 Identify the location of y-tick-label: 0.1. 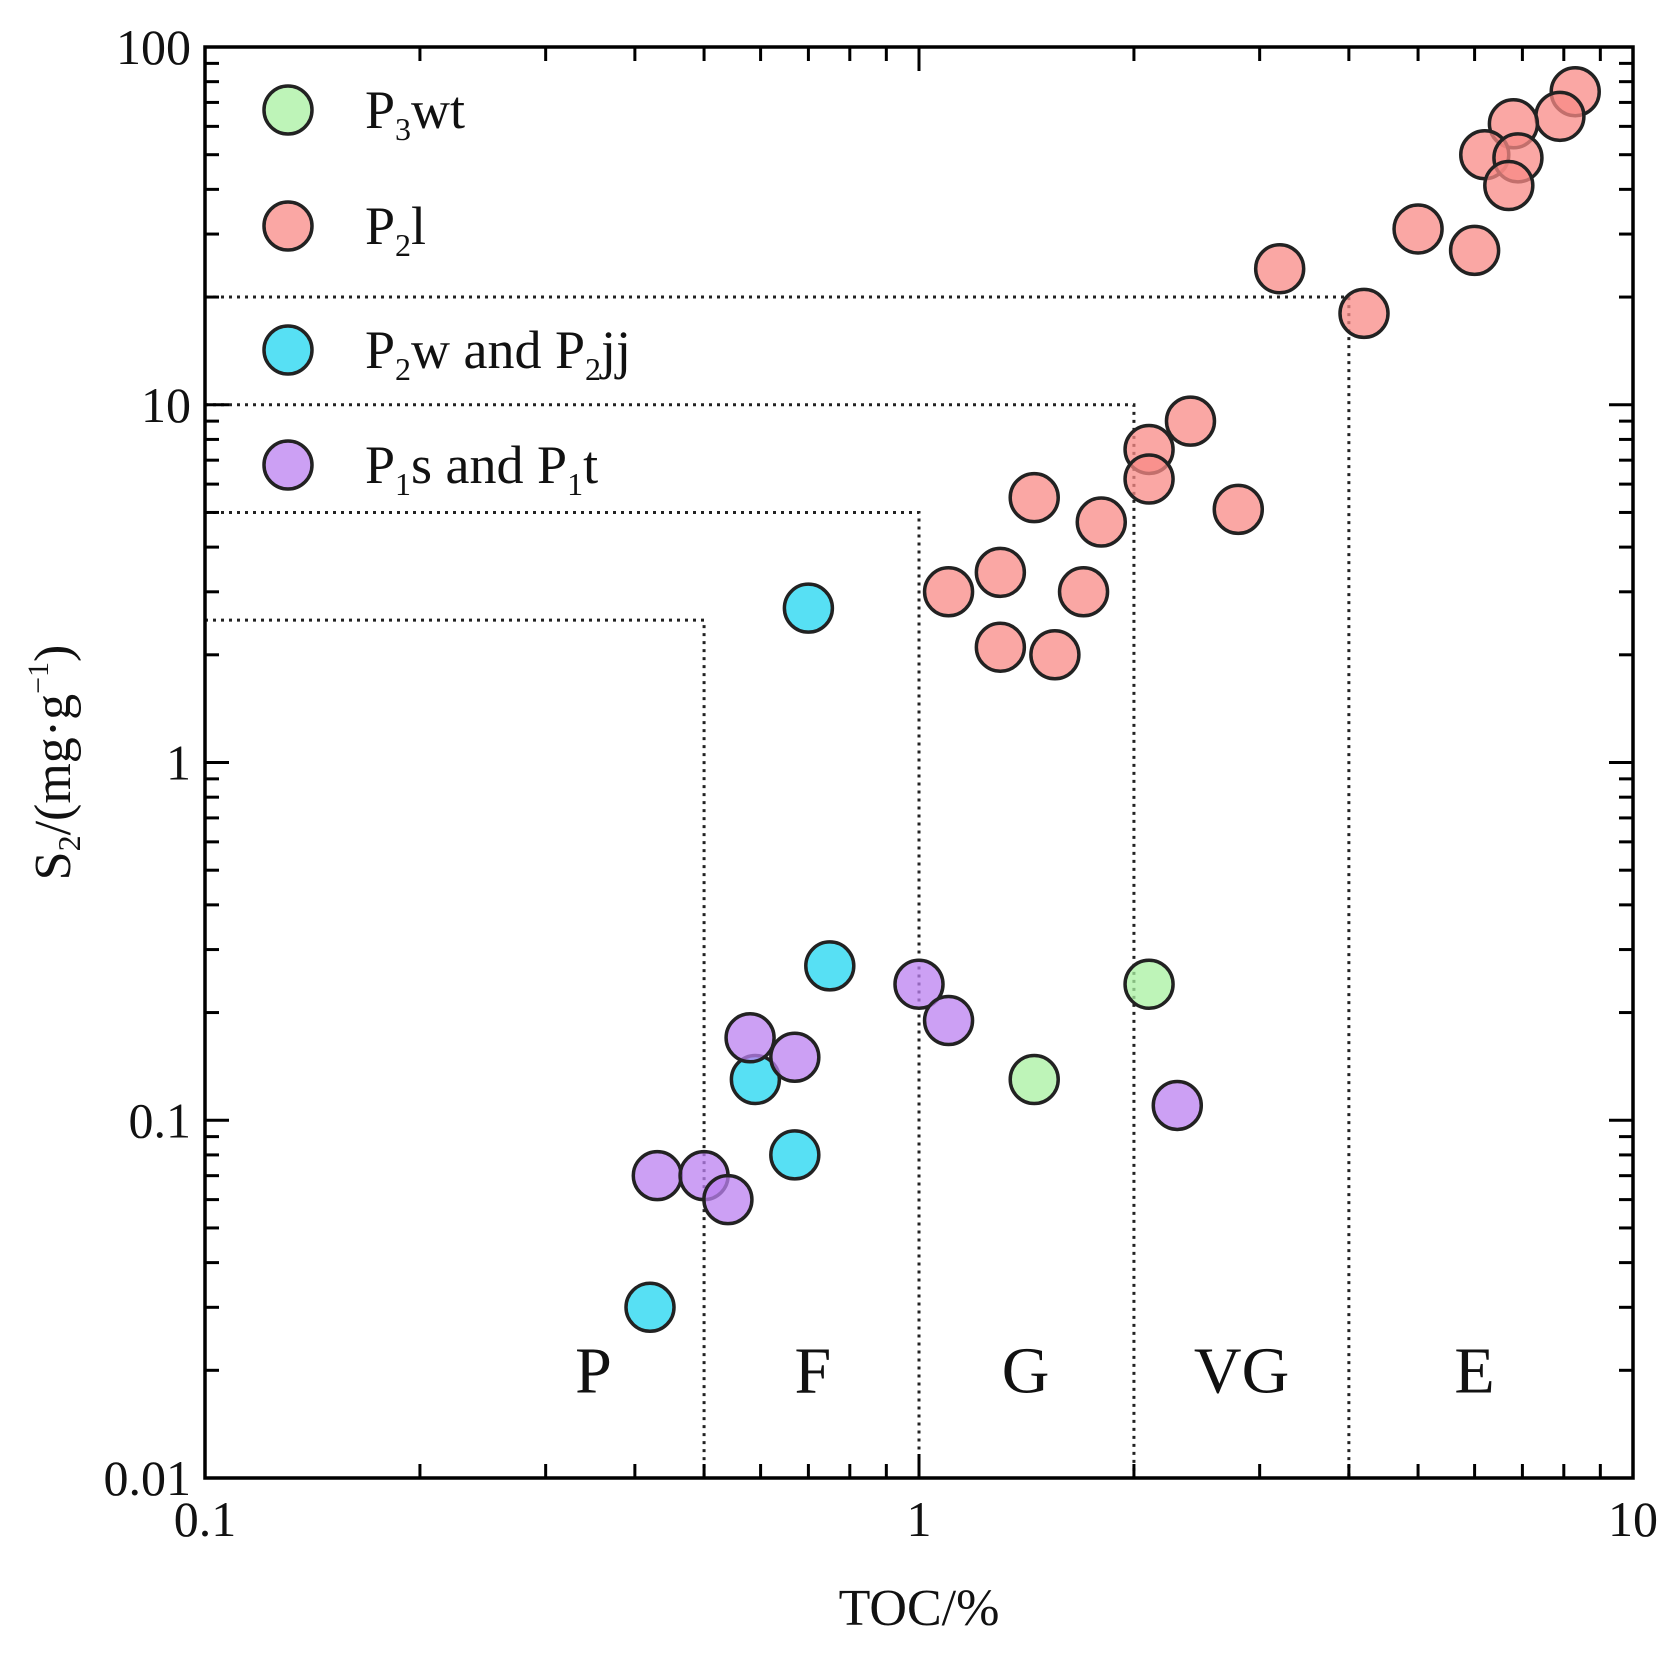
(160, 1120).